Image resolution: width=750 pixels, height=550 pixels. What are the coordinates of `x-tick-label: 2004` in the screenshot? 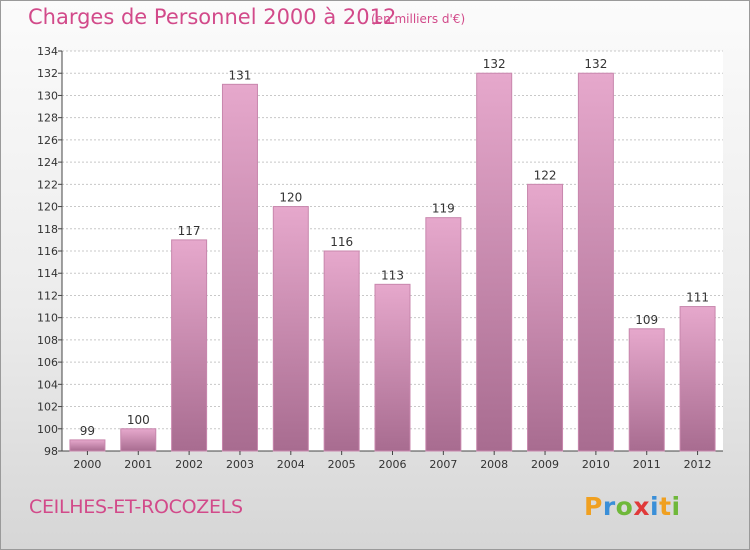 It's located at (291, 464).